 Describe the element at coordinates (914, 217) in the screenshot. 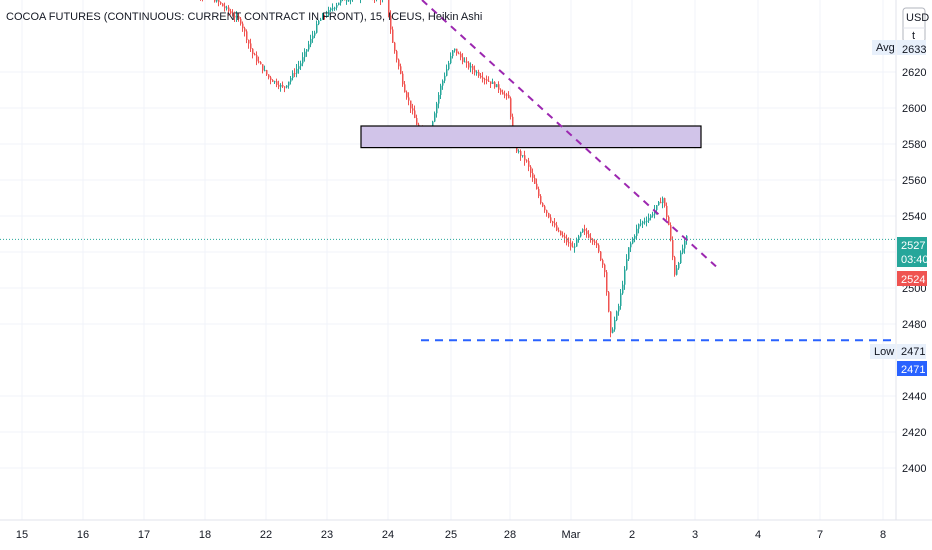

I see `price-tick-label: 2540` at that location.